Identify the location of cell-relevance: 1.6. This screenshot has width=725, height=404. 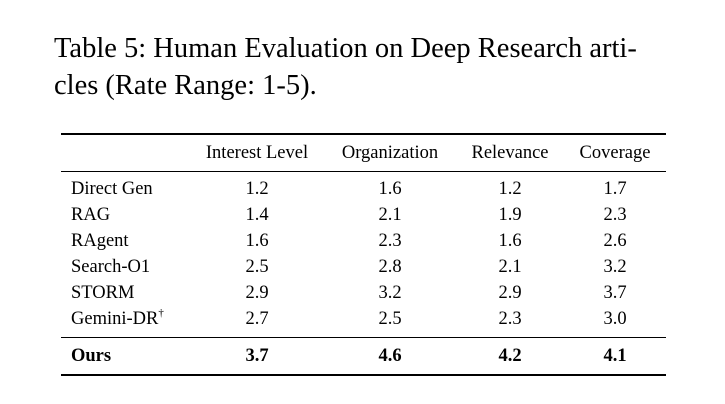
(510, 241).